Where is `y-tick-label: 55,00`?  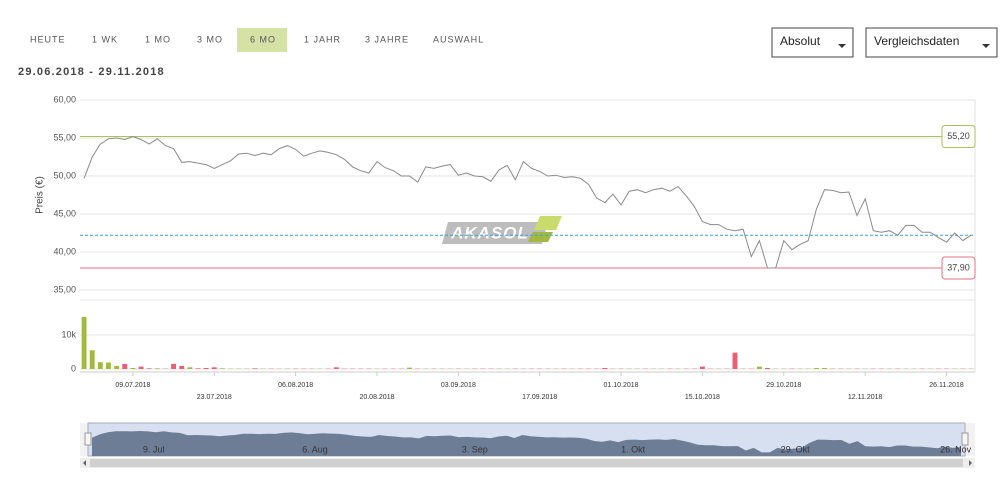
y-tick-label: 55,00 is located at coordinates (64, 137).